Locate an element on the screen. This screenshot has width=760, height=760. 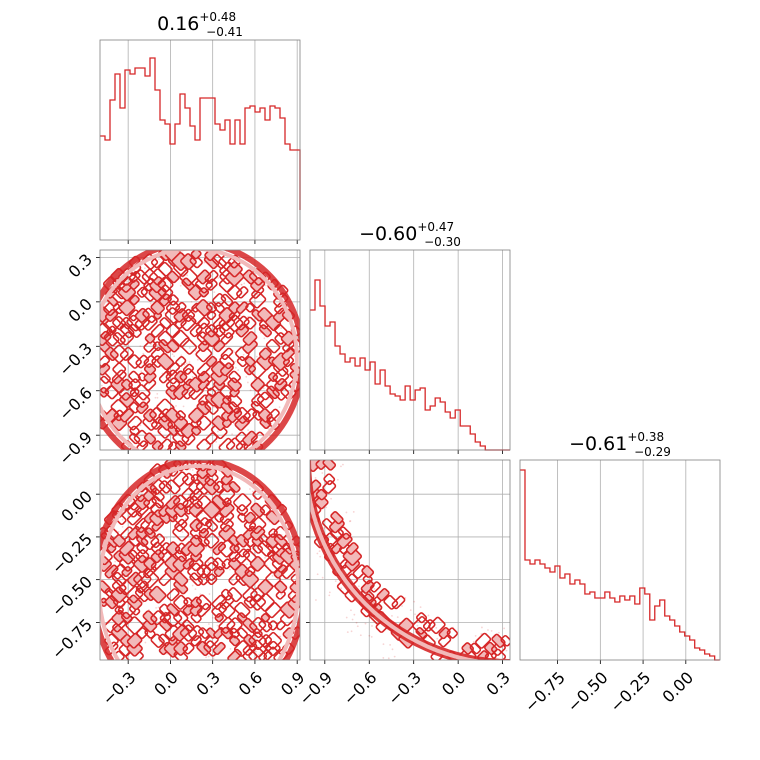
title-param-3: −0.61+0.38 −0.29 is located at coordinates (620, 444).